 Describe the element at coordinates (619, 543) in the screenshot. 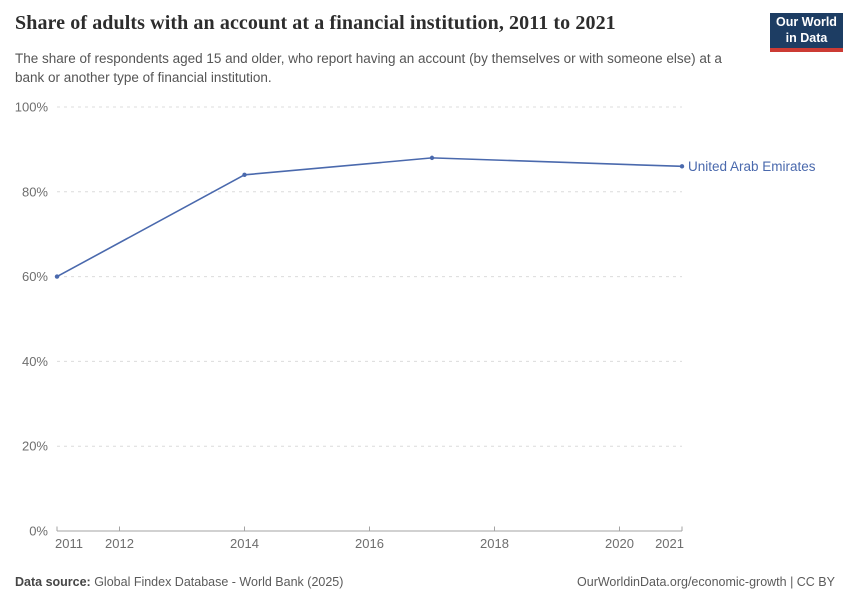

I see `x-axis-tick-label: 2020` at that location.